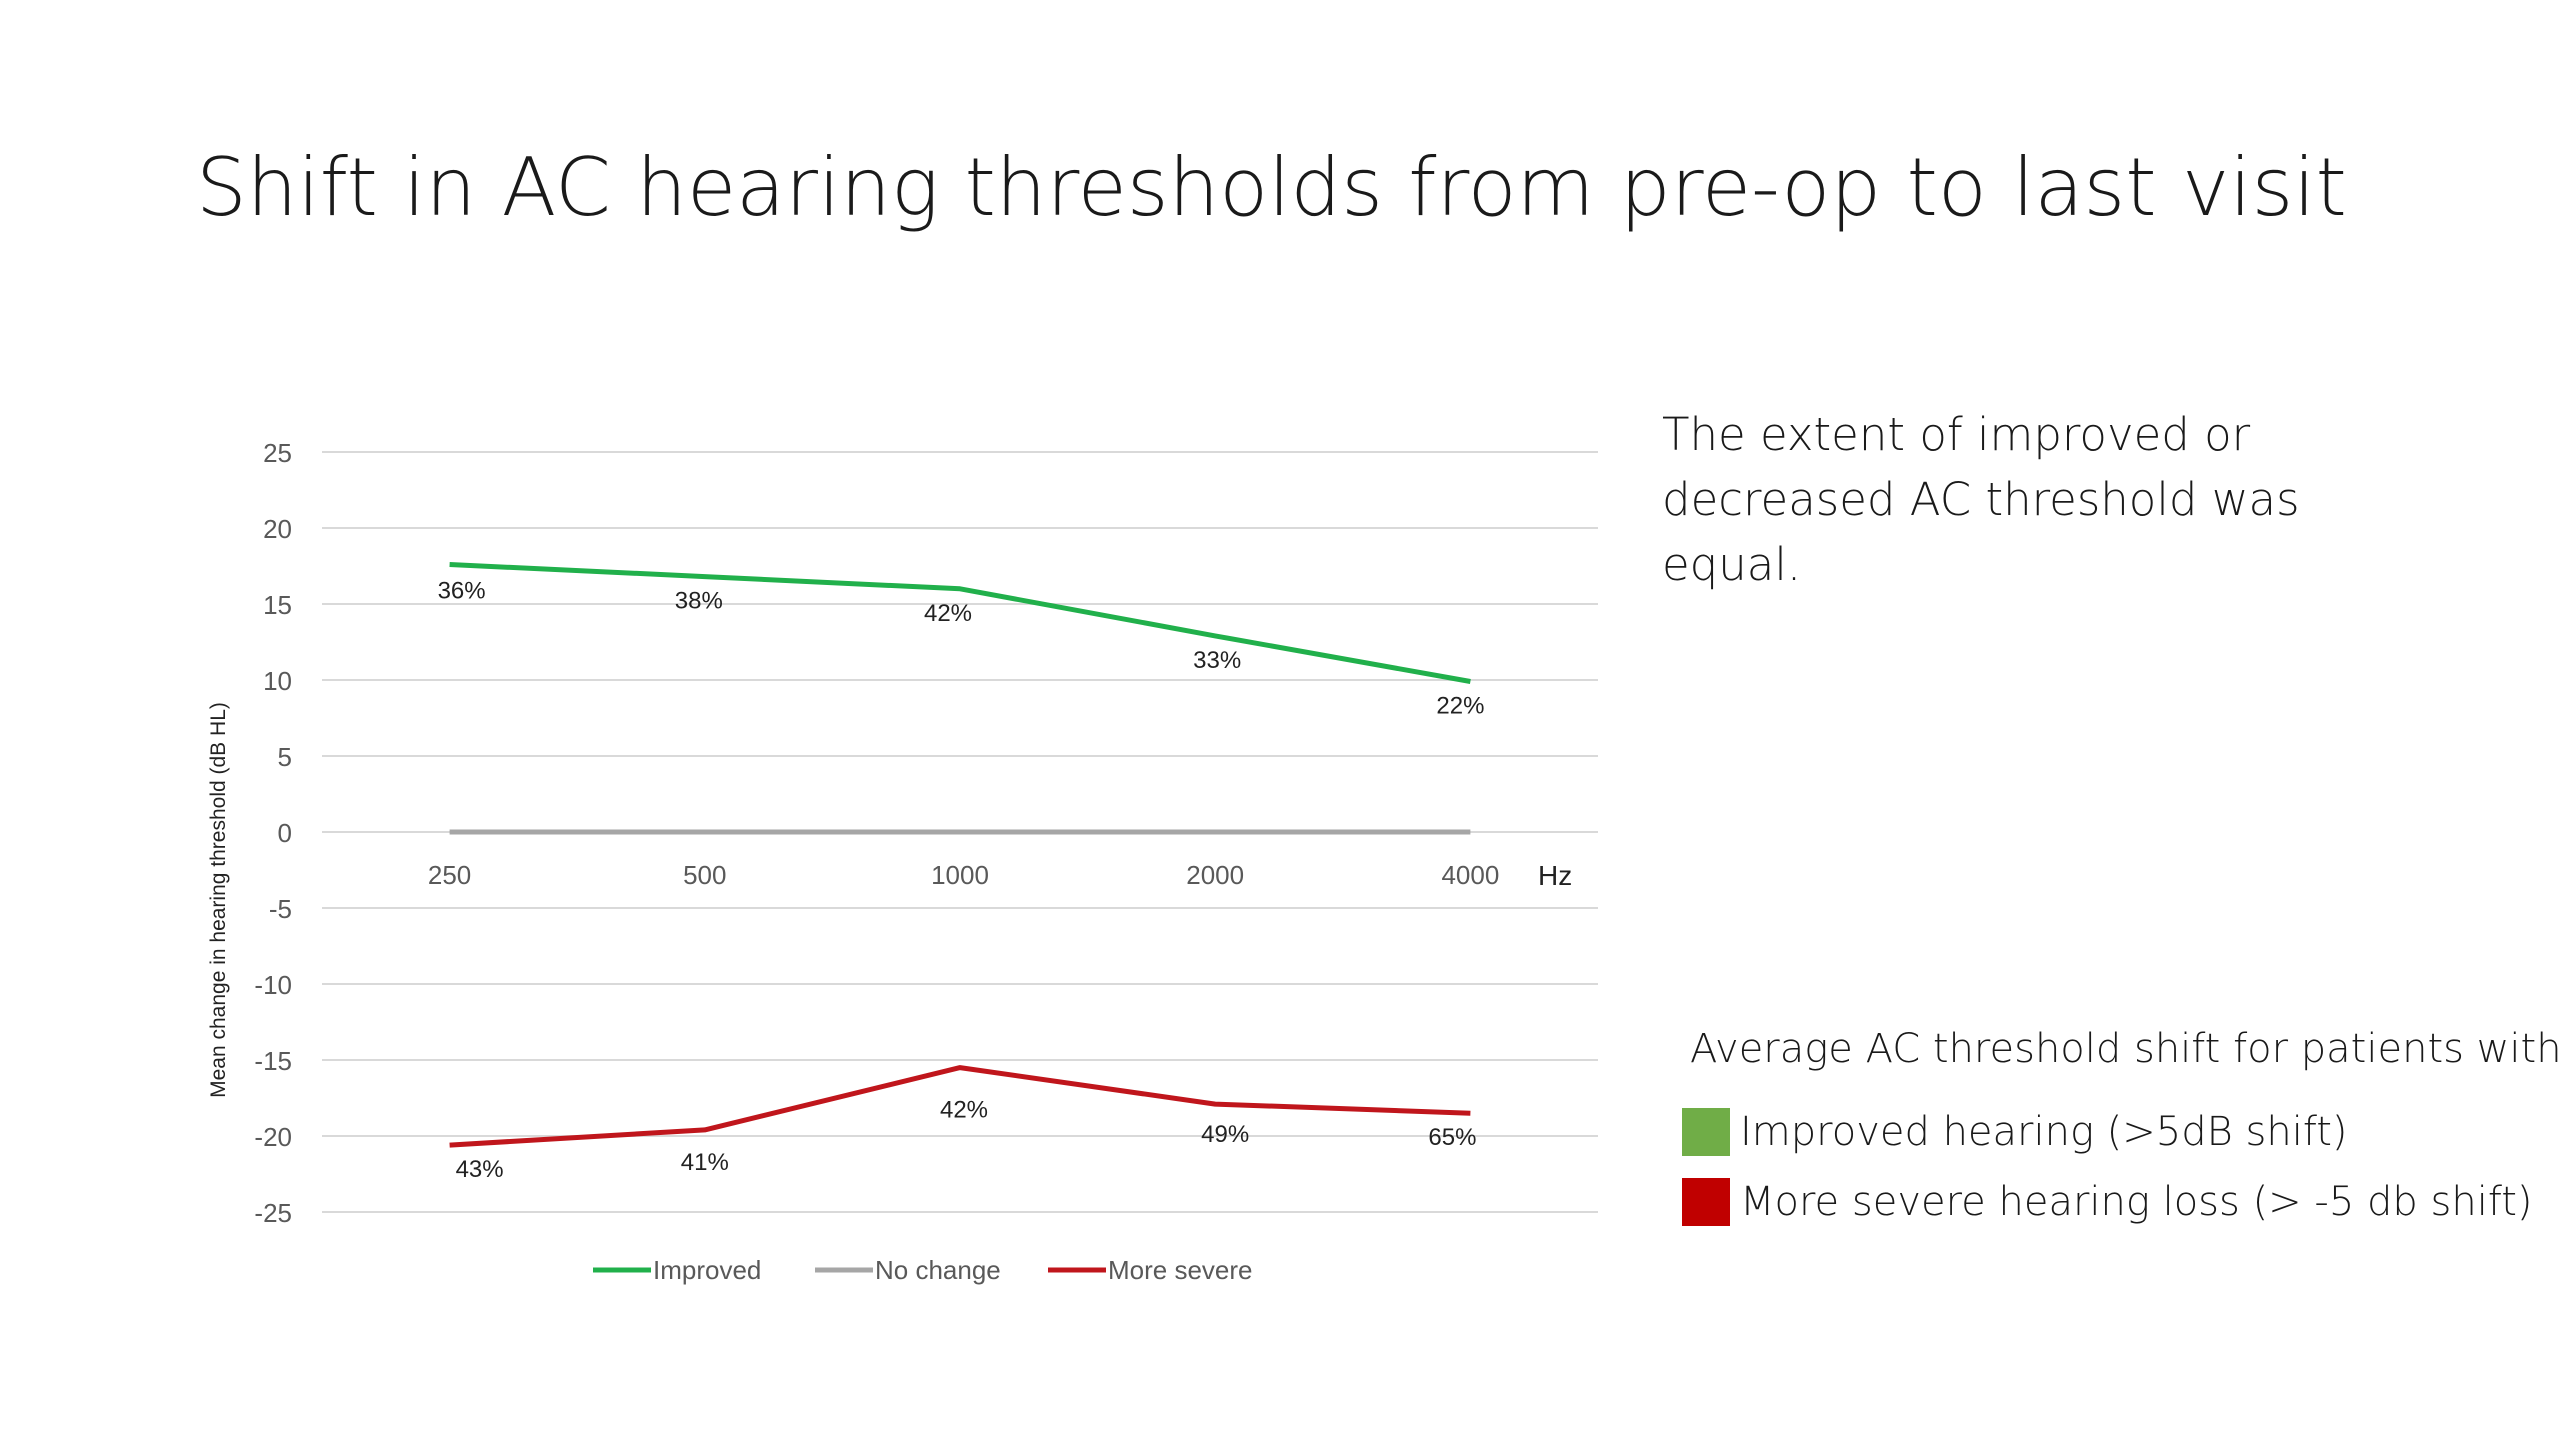 Image resolution: width=2560 pixels, height=1440 pixels. What do you see at coordinates (1555, 875) in the screenshot?
I see `x-axis-unit-label: Hz` at bounding box center [1555, 875].